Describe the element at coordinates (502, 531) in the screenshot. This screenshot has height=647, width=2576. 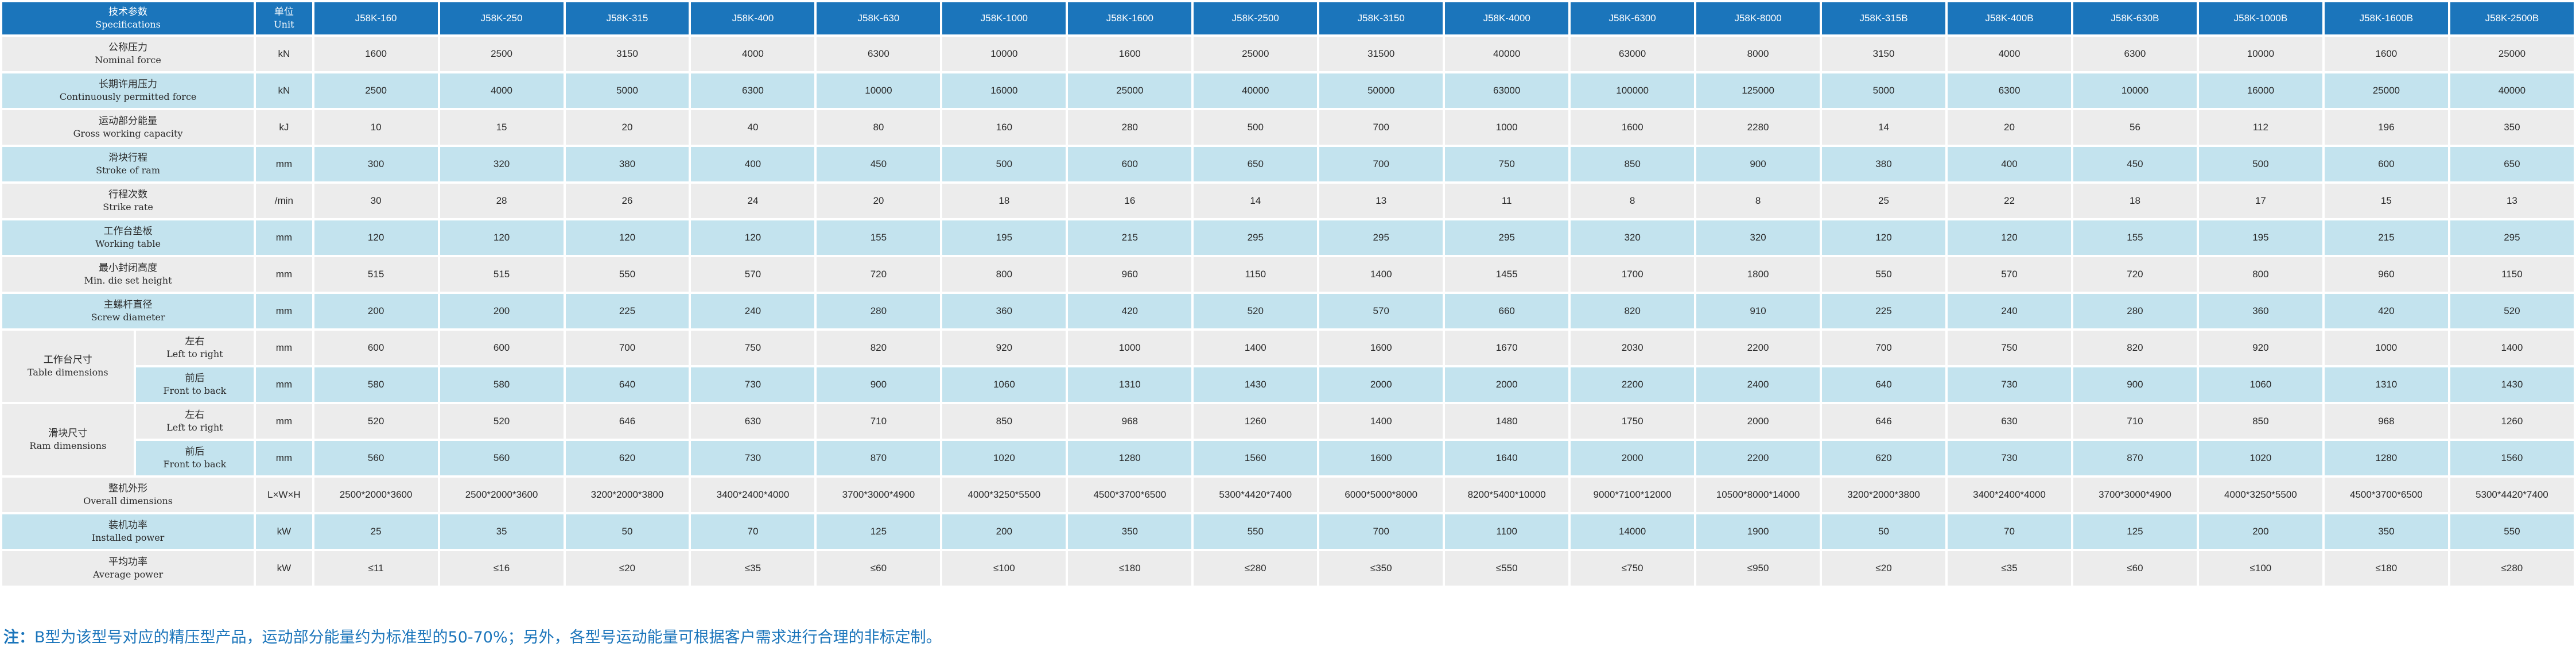
I see `value-cell: 35` at that location.